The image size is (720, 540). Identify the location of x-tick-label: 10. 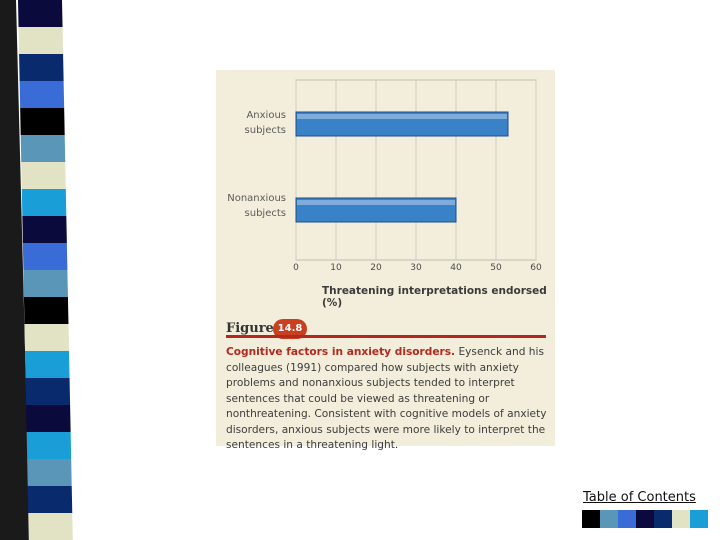
(336, 268).